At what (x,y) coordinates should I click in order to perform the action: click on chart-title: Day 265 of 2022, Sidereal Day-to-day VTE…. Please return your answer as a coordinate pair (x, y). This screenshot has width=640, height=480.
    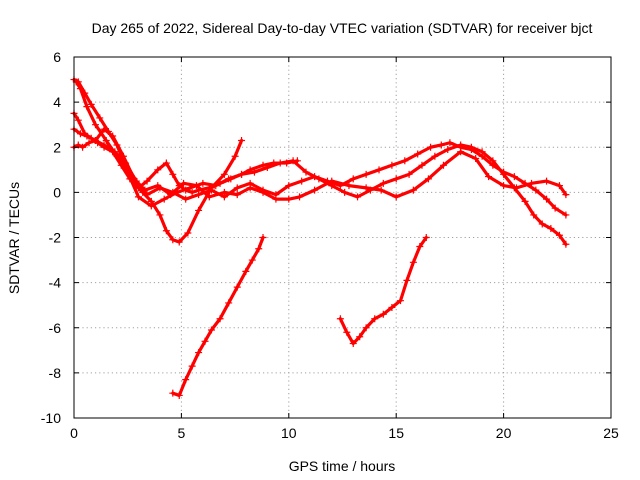
    Looking at the image, I should click on (342, 28).